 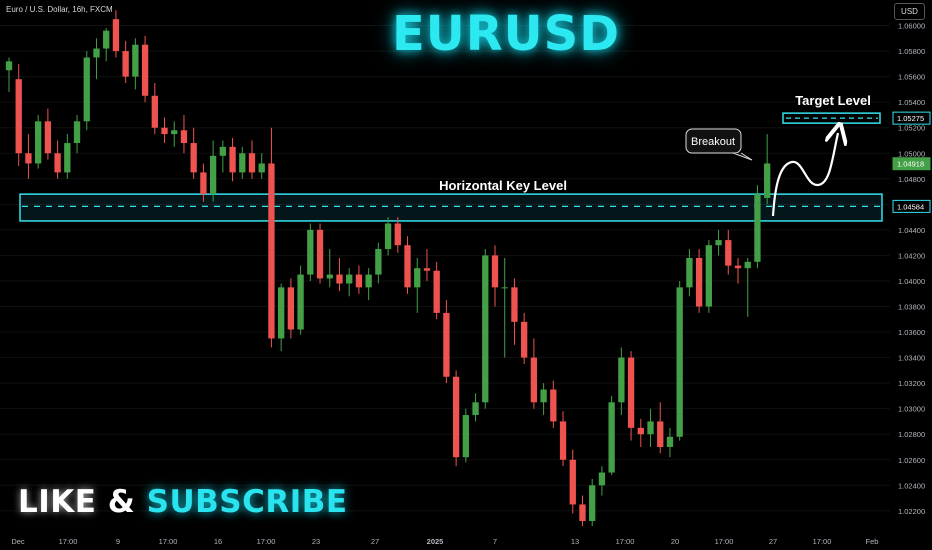 I want to click on y-tick-label: 1.05800, so click(x=911, y=51).